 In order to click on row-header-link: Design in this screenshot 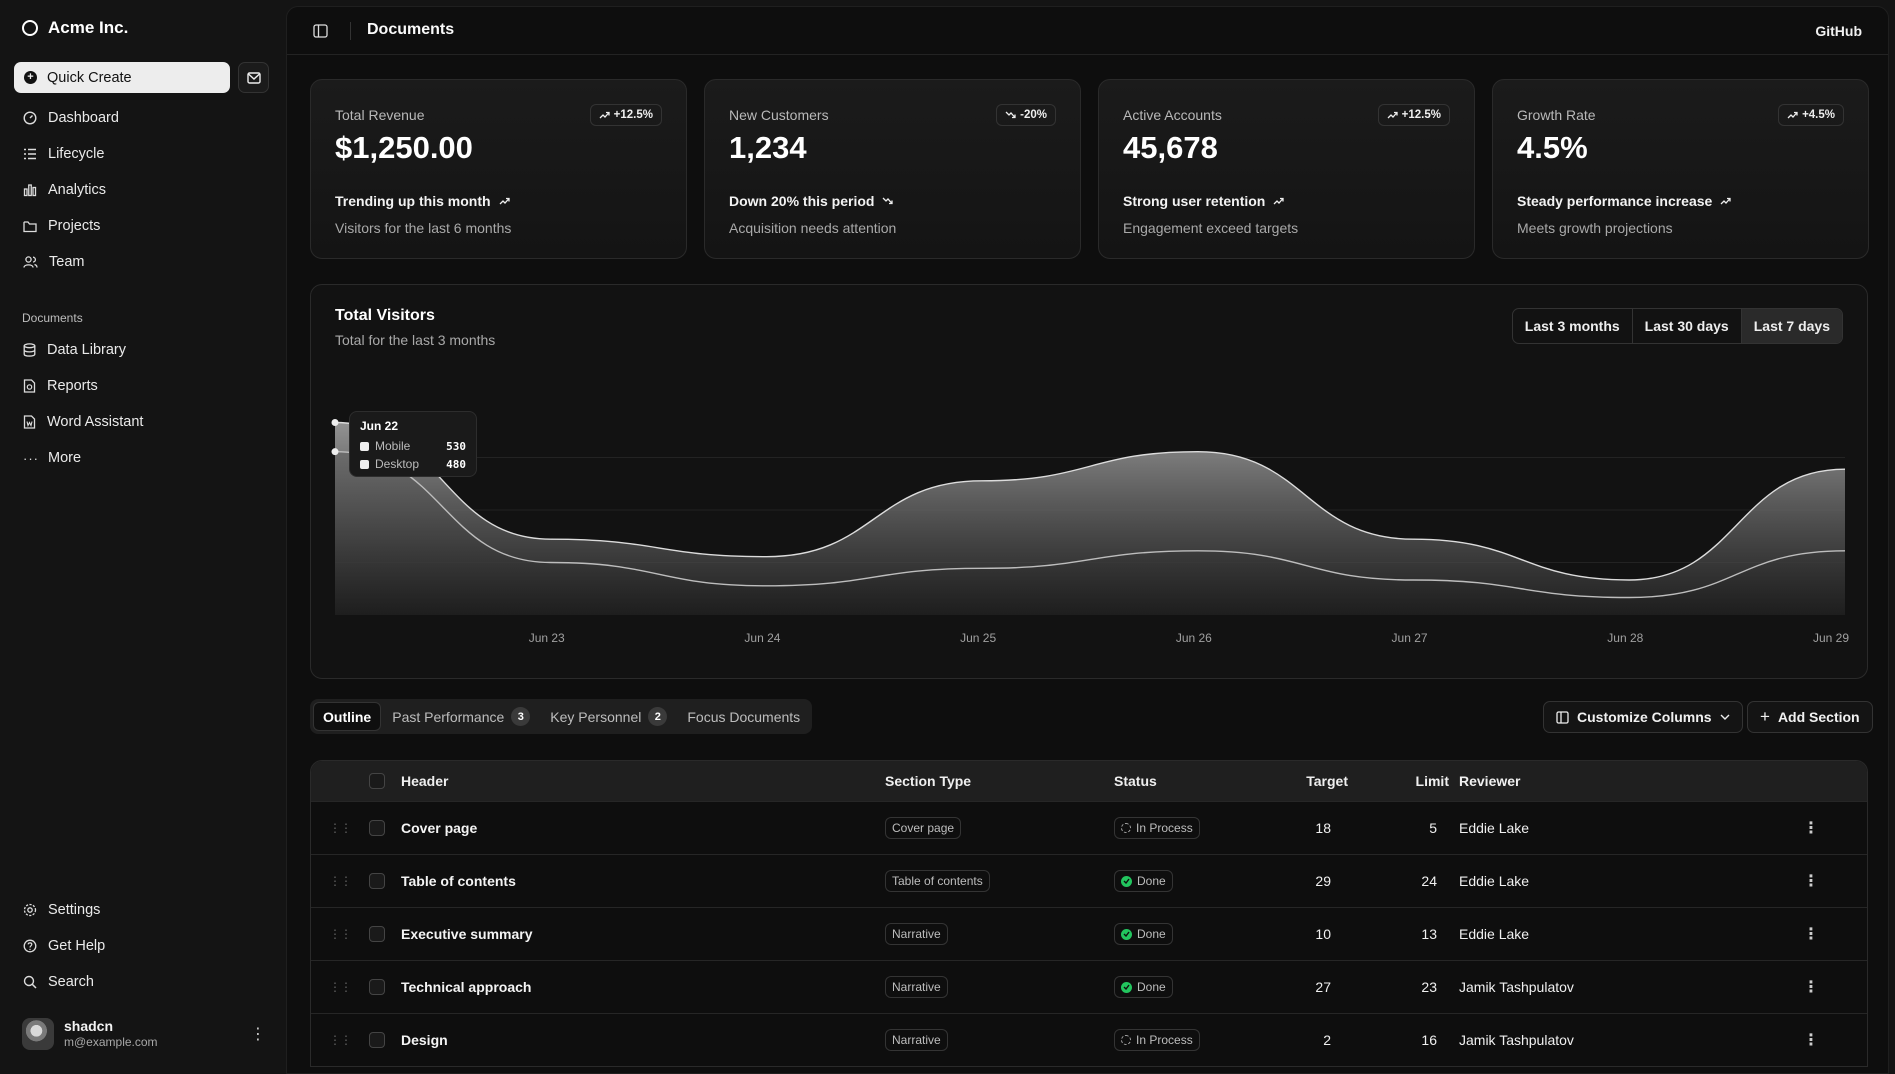, I will do `click(424, 1040)`.